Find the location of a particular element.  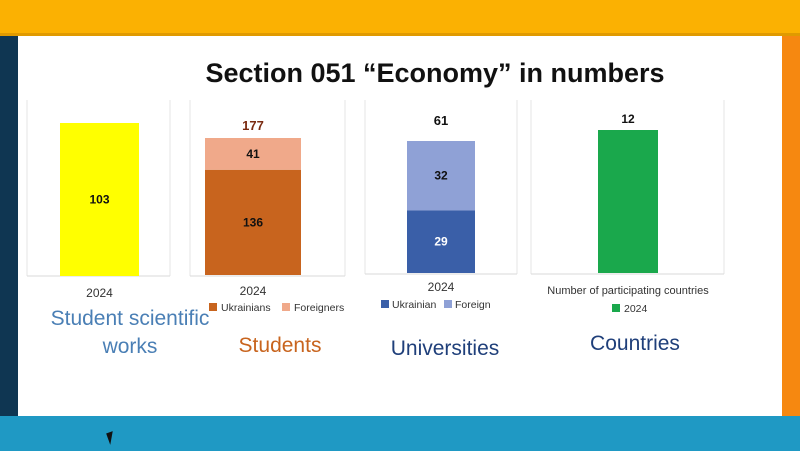

chart4-legend-swatch-2024 is located at coordinates (616, 308).